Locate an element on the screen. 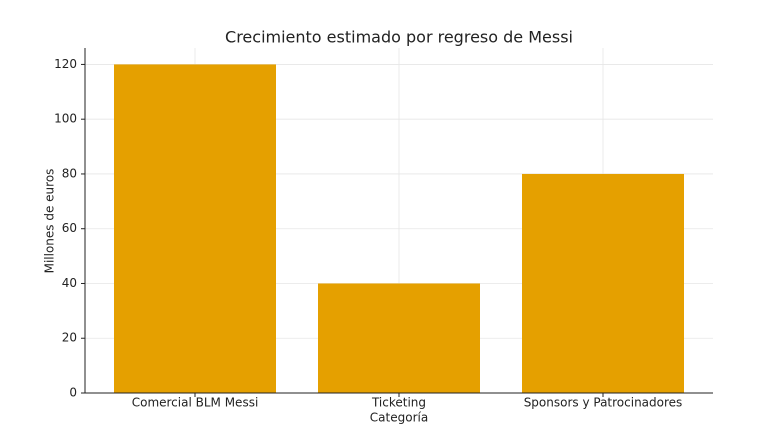  x-tick-label: Sponsors y Patrocinadores is located at coordinates (603, 403).